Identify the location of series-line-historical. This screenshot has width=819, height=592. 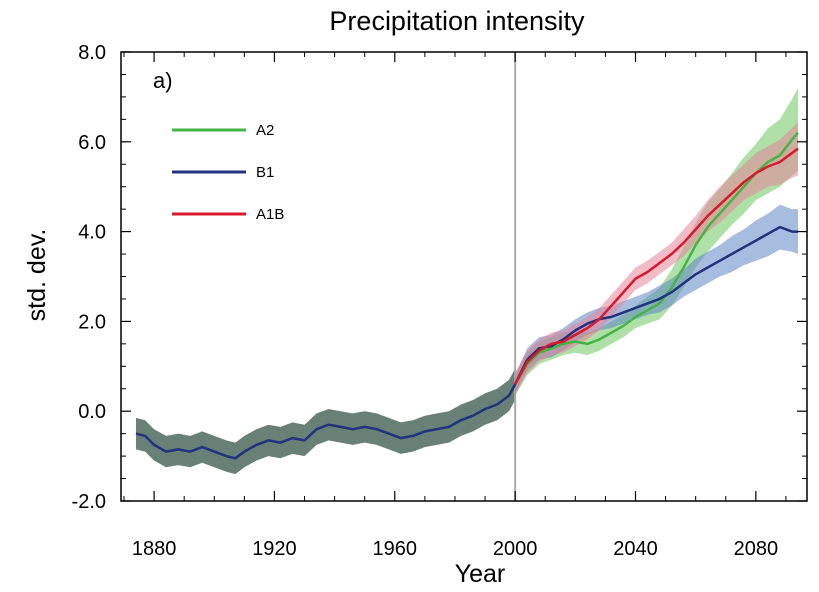
(326, 421).